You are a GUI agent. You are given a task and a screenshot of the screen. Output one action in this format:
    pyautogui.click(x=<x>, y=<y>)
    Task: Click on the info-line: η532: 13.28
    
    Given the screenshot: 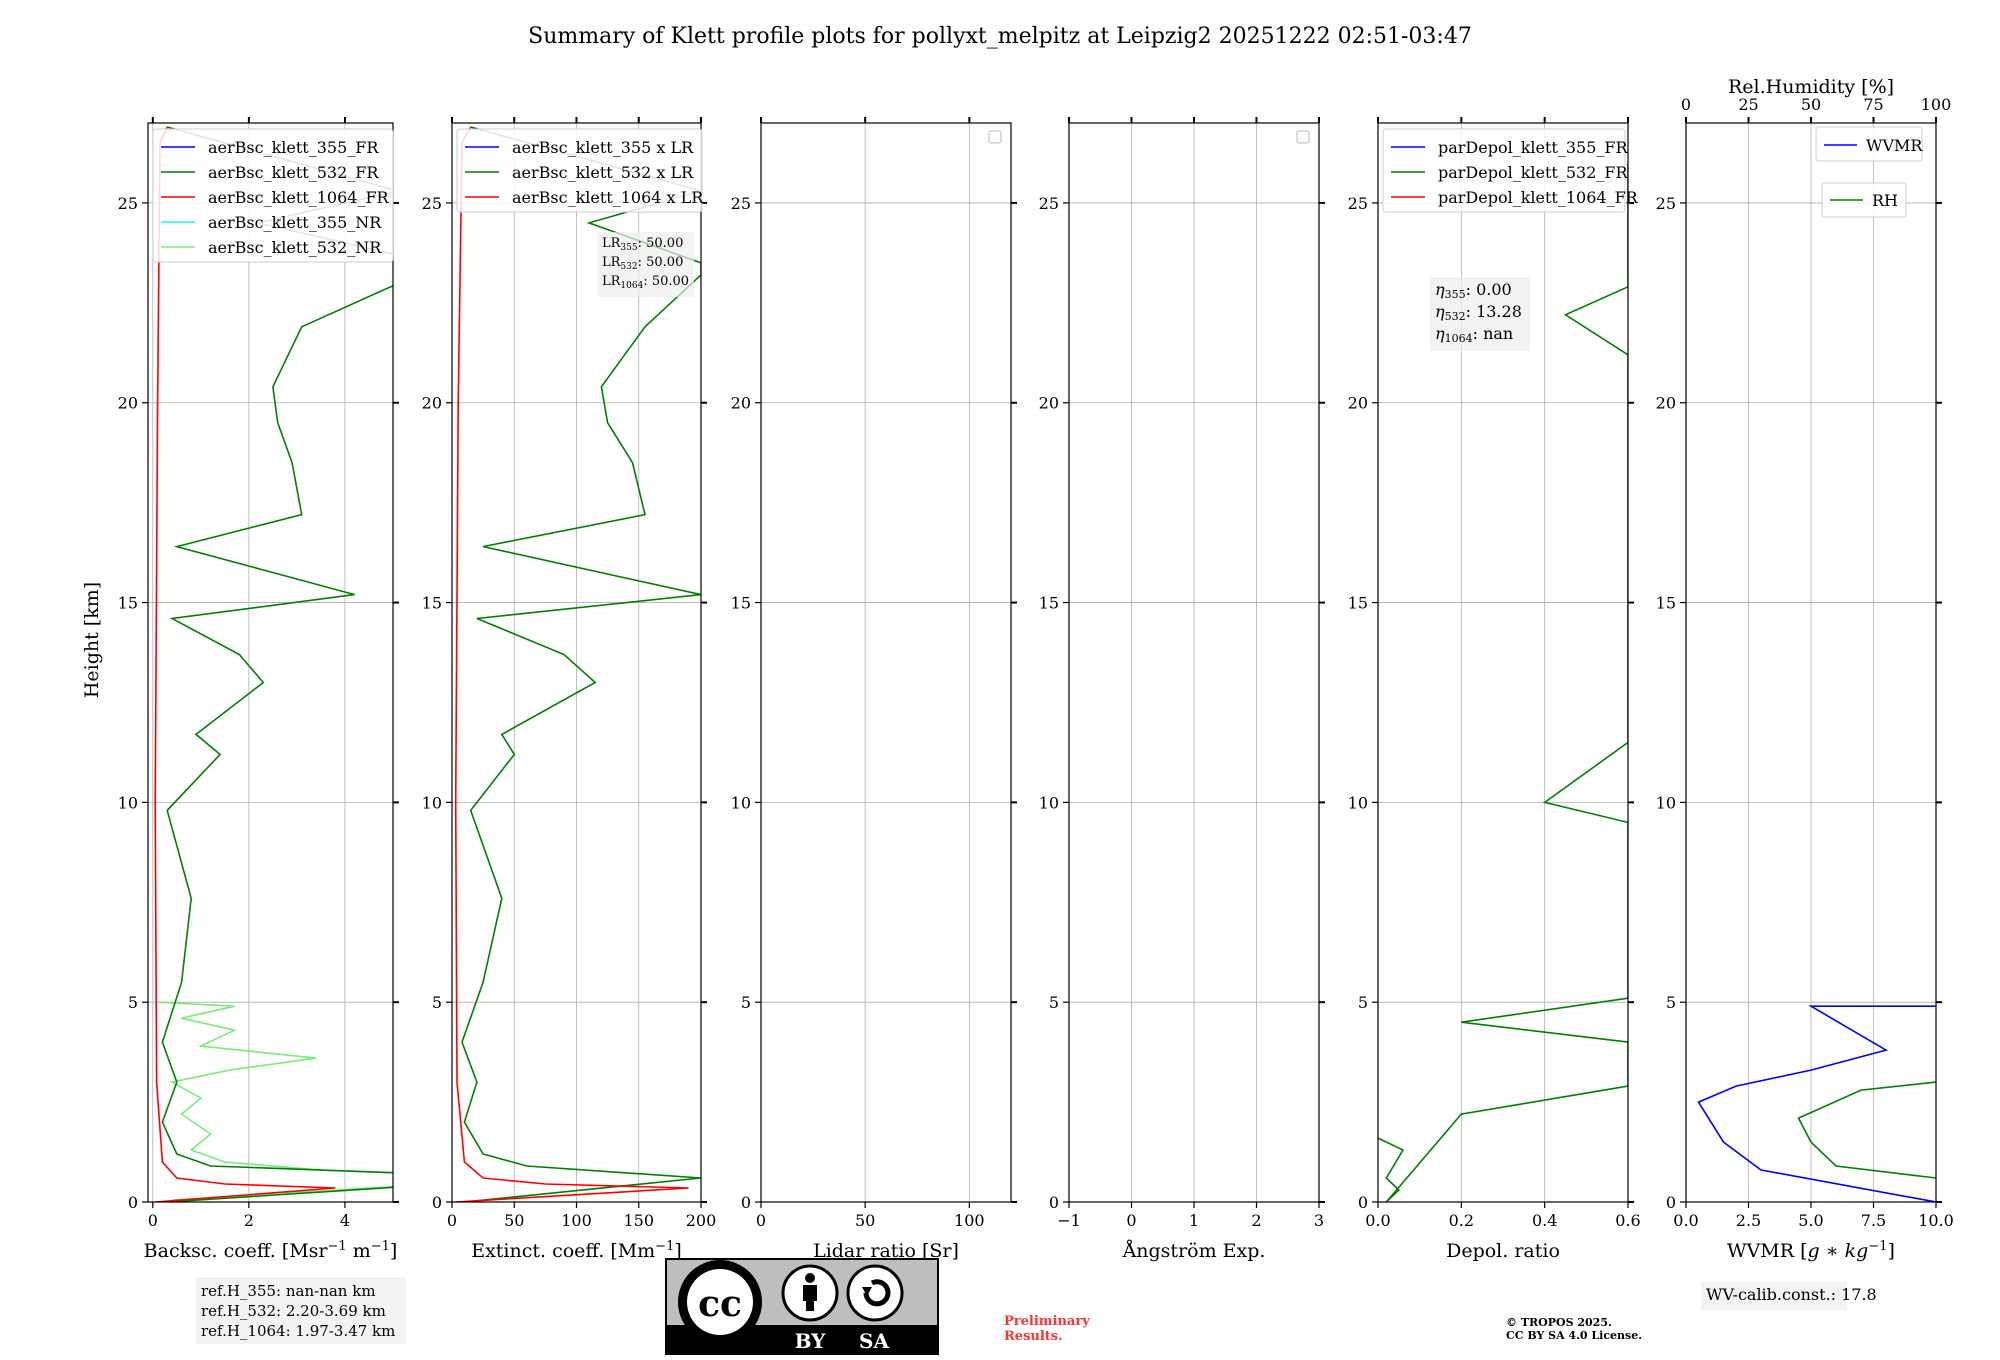 What is the action you would take?
    pyautogui.click(x=1478, y=312)
    